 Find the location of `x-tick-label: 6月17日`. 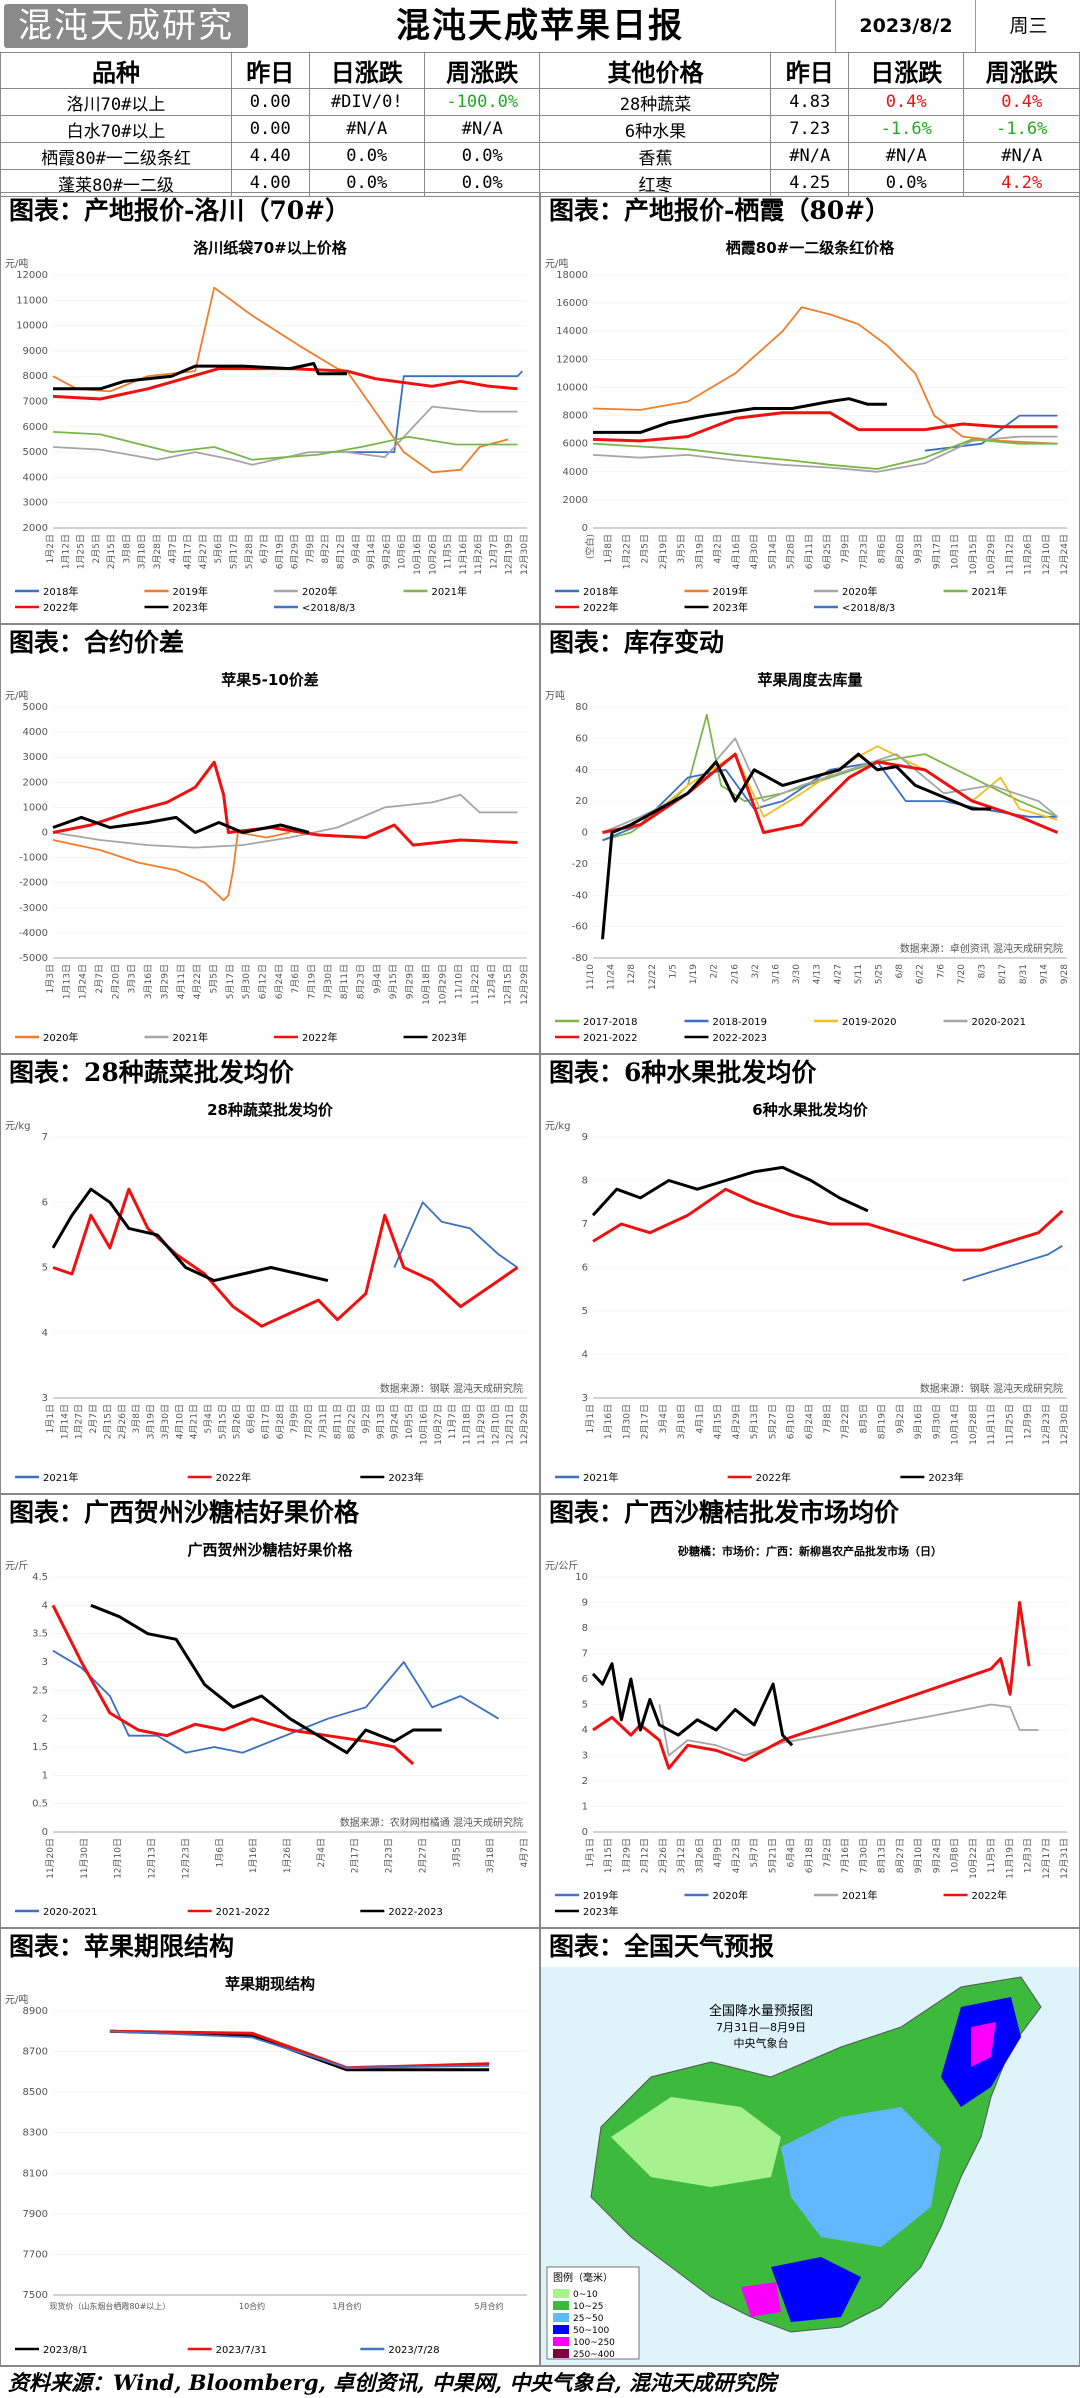

x-tick-label: 6月17日 is located at coordinates (265, 1421).